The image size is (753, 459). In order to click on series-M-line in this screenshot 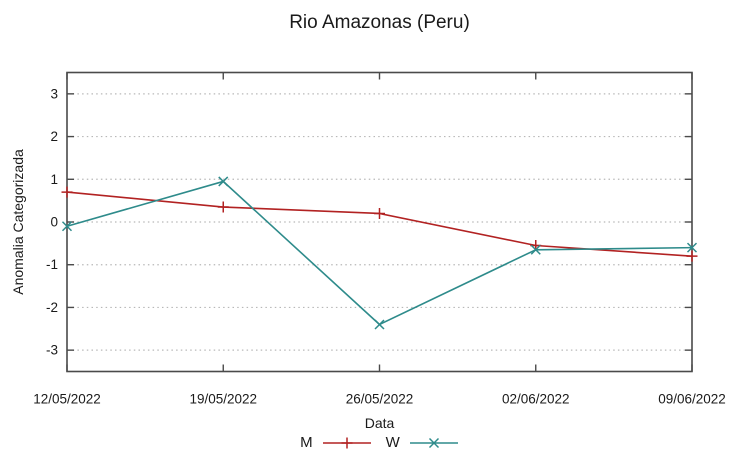, I will do `click(379, 224)`.